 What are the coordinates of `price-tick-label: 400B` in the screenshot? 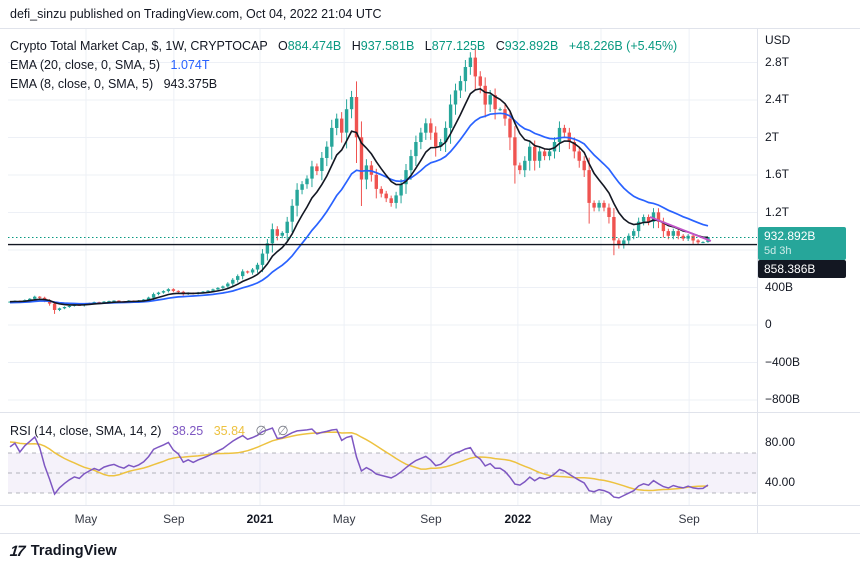 It's located at (779, 286).